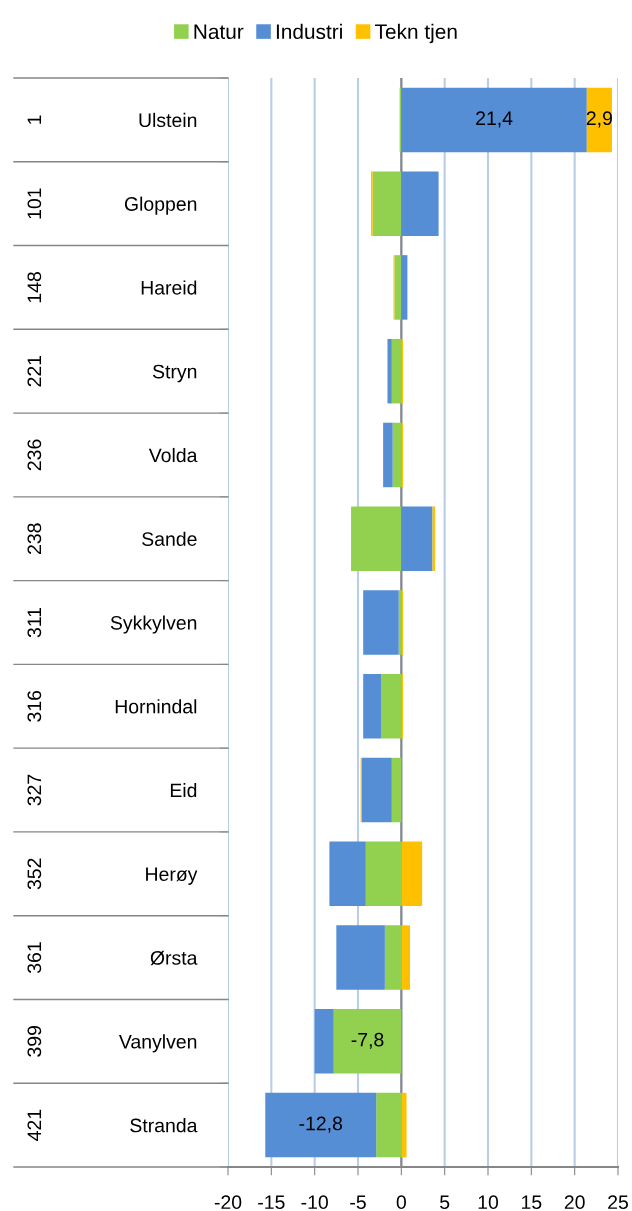 This screenshot has height=1211, width=632. Describe the element at coordinates (34, 203) in the screenshot. I see `text: 101` at that location.